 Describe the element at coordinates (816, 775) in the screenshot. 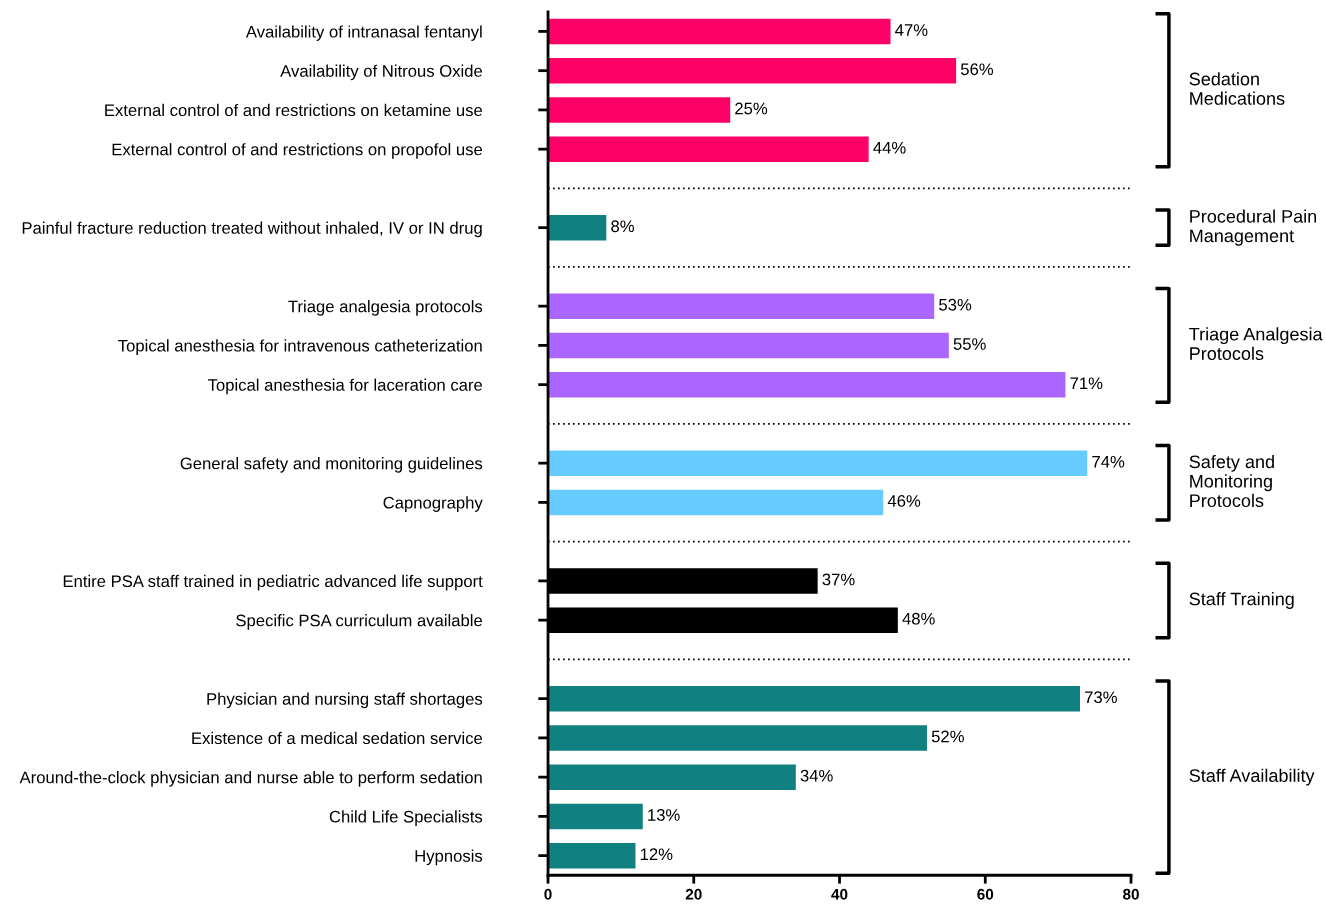

I see `data-label: 34%` at that location.